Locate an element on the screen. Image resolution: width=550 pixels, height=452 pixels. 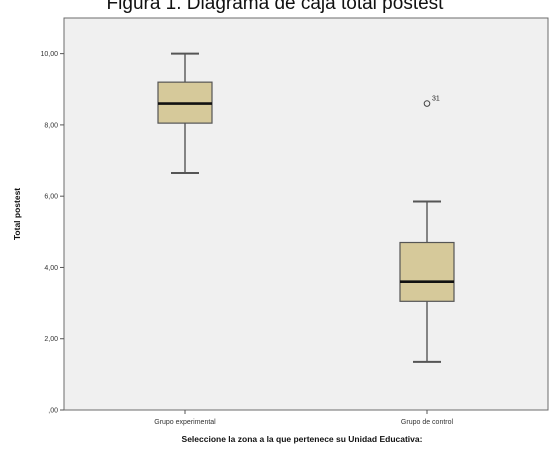
y-tick-label: 6,00 is located at coordinates (51, 197).